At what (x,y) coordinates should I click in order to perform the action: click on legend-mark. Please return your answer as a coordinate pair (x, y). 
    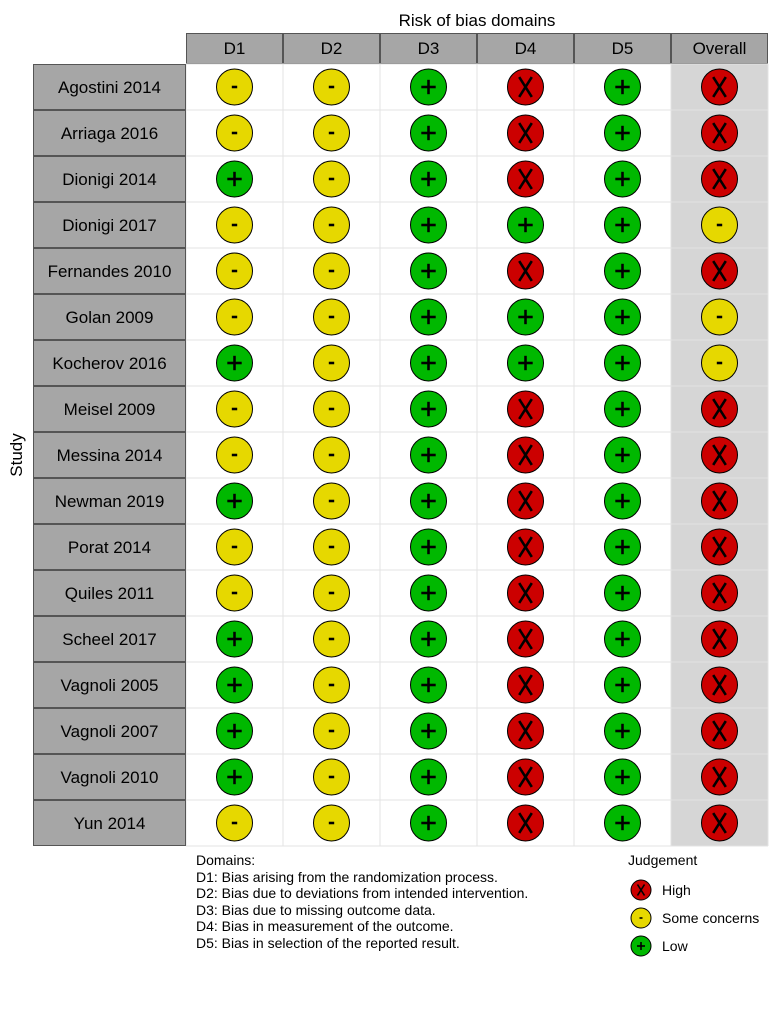
    Looking at the image, I should click on (641, 890).